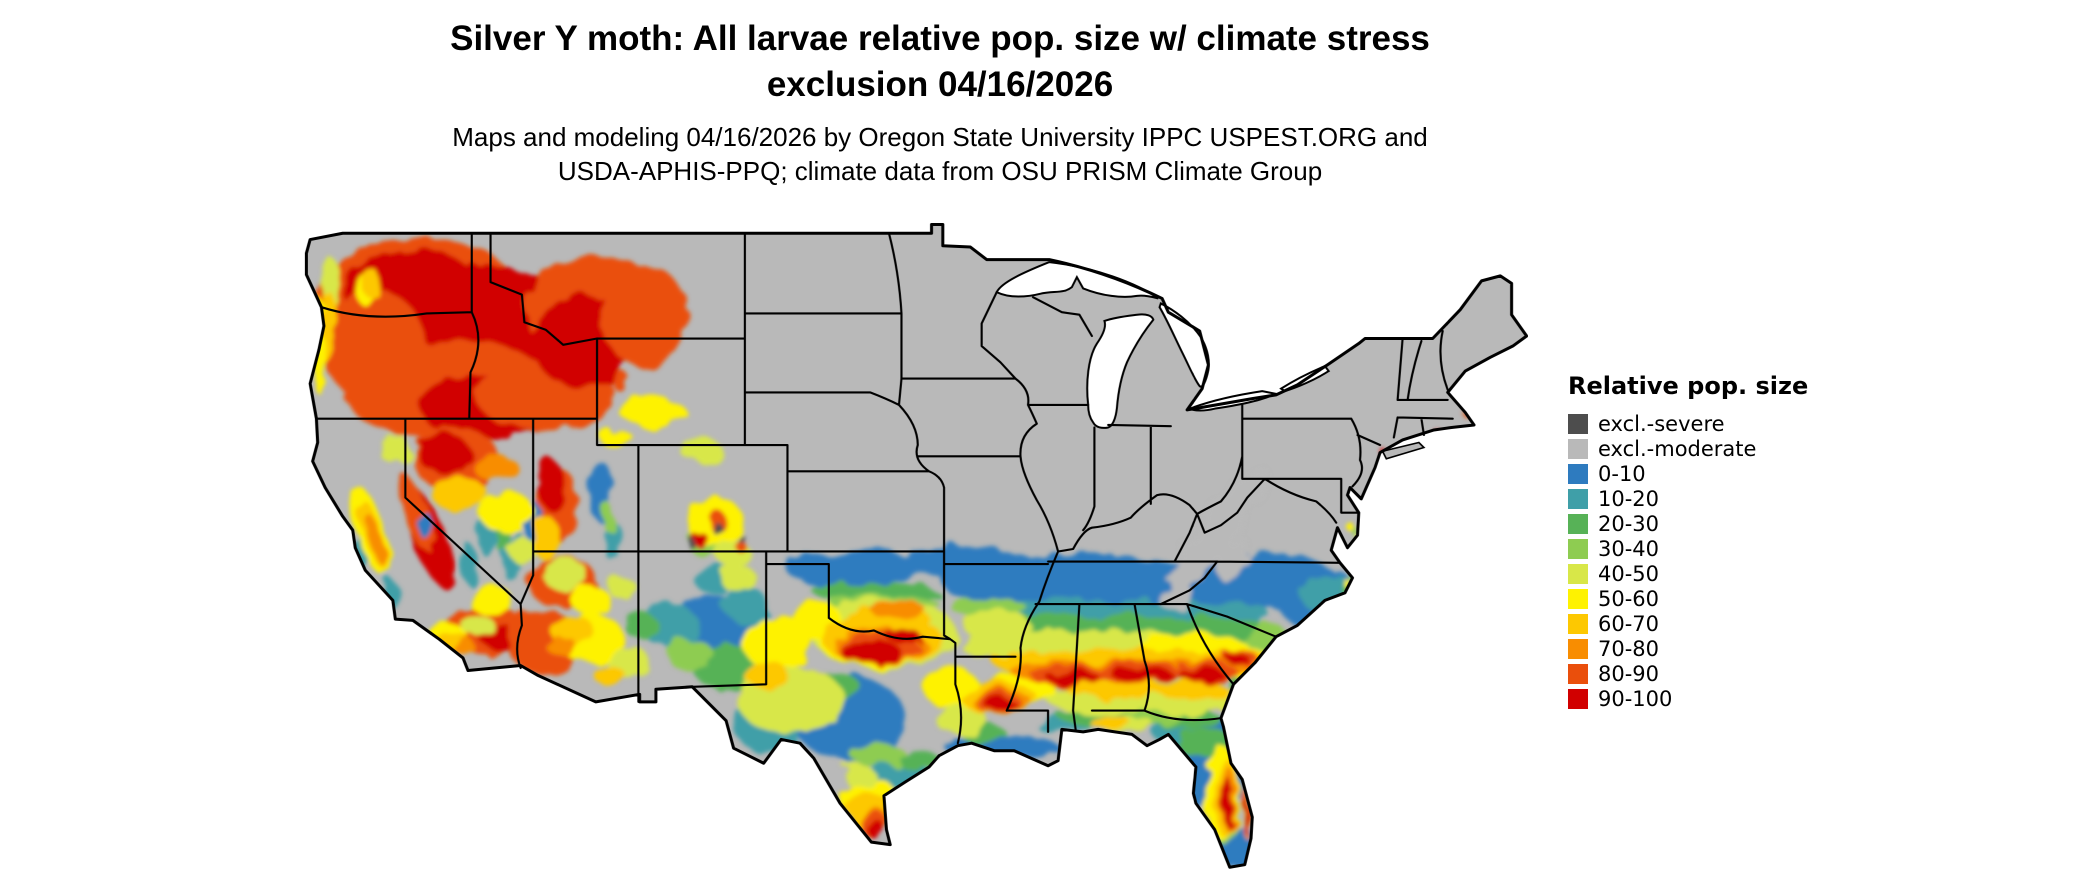 This screenshot has width=2100, height=892. Describe the element at coordinates (1688, 623) in the screenshot. I see `legend-item: 60-70` at that location.